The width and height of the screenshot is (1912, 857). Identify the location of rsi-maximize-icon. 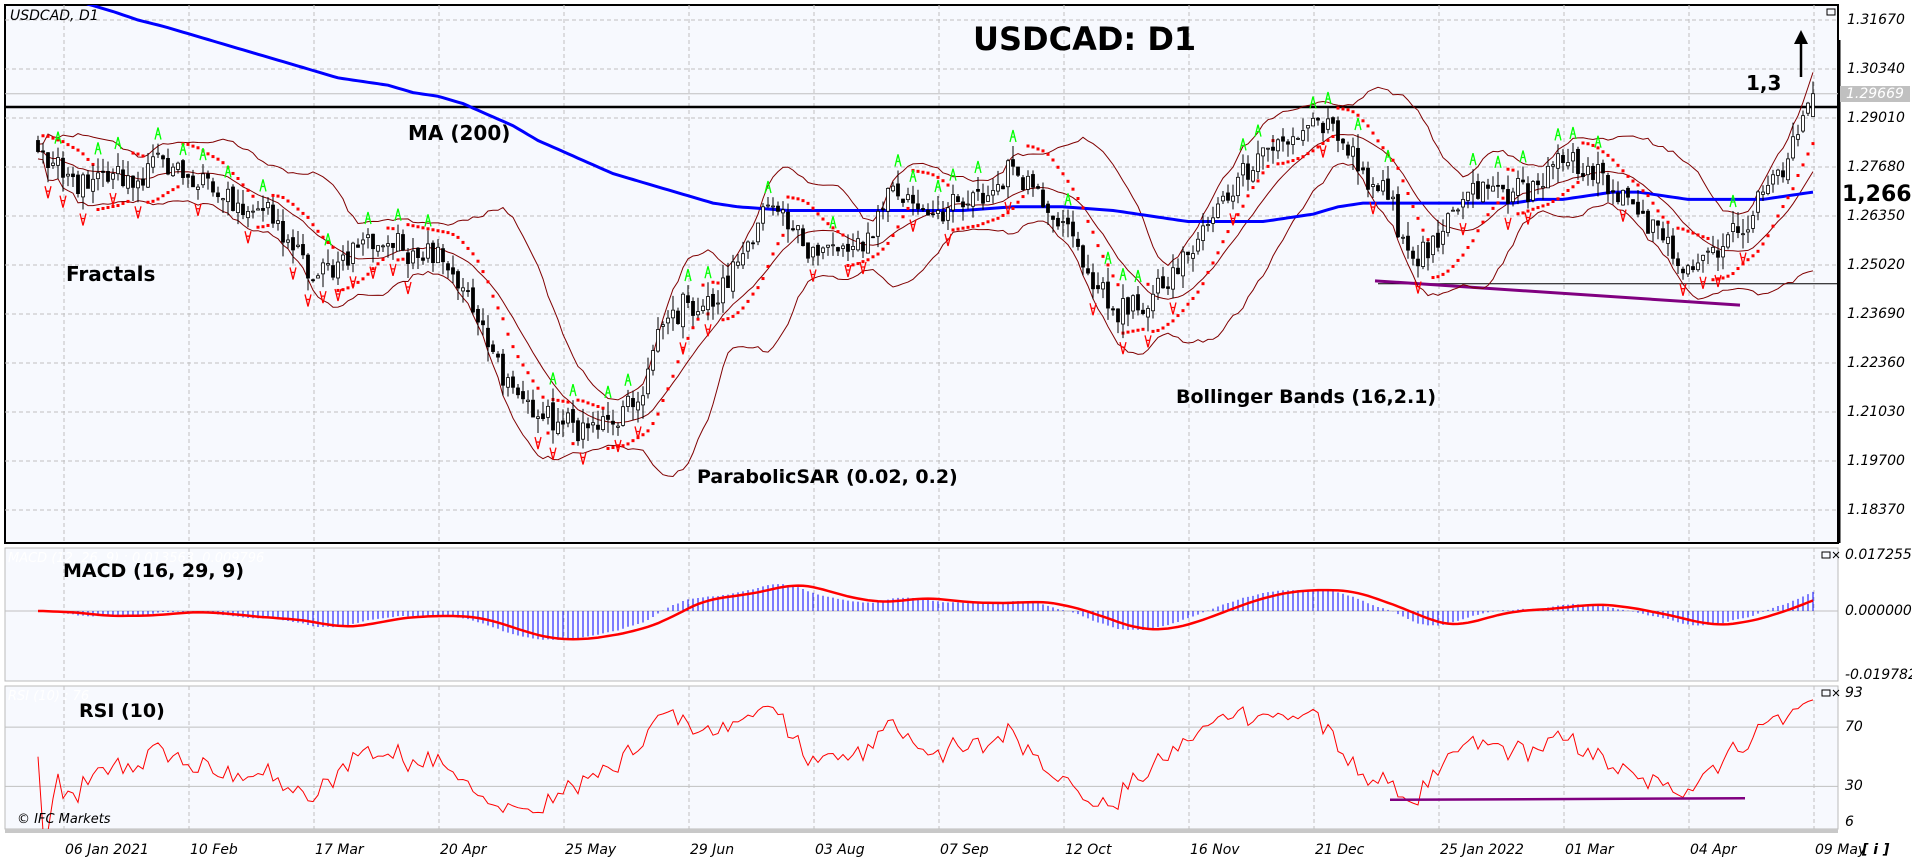
(1826, 693).